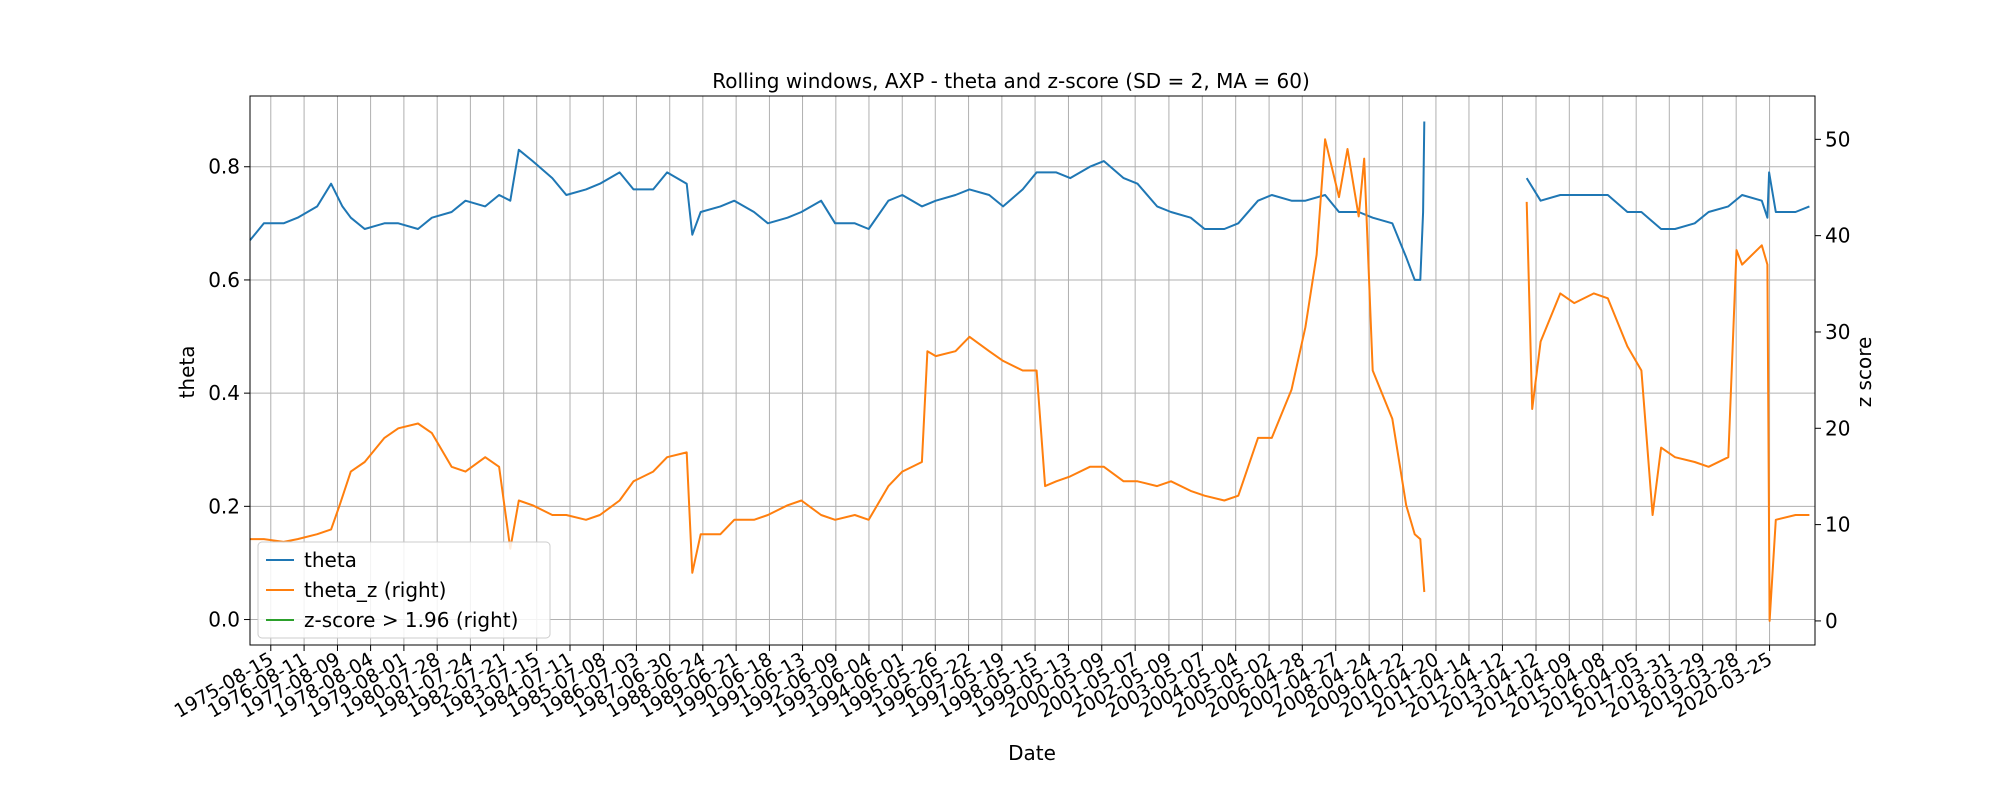  What do you see at coordinates (330, 560) in the screenshot?
I see `legend-label-theta: theta` at bounding box center [330, 560].